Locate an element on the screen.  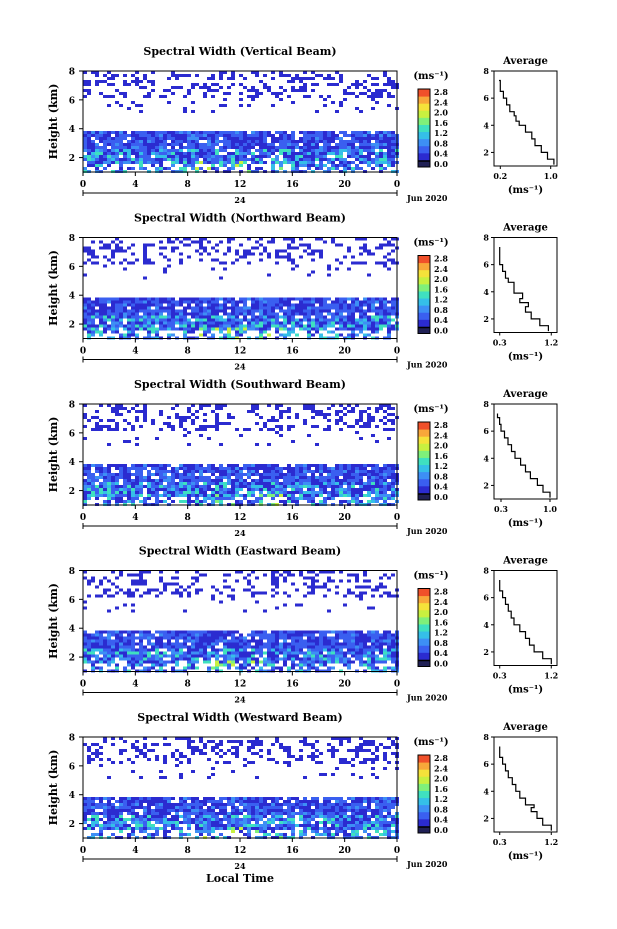
x-tick-label: 8 is located at coordinates (188, 518).